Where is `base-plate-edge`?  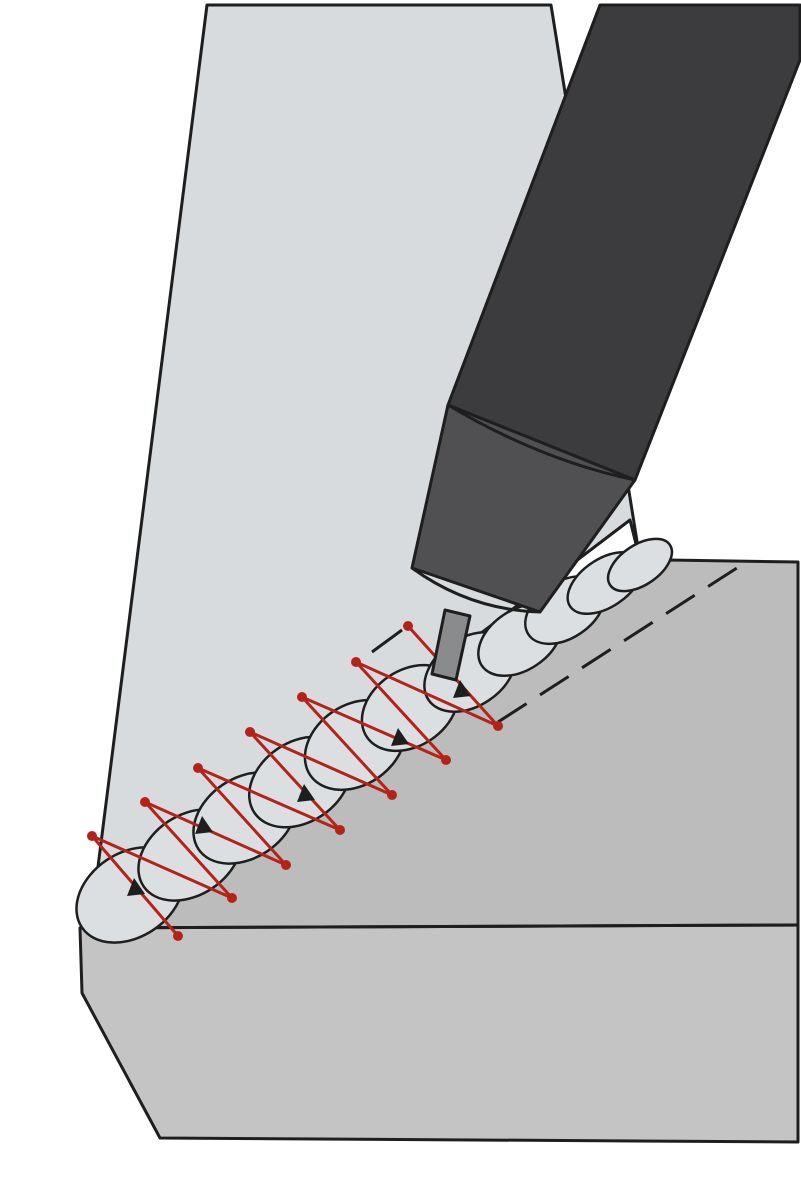 base-plate-edge is located at coordinates (439, 926).